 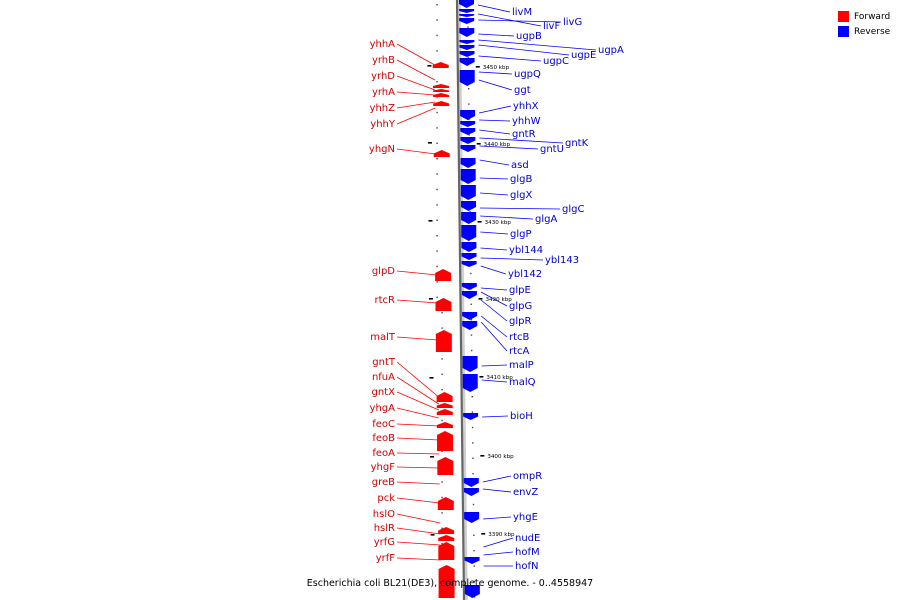 I want to click on forward-gene: yrfG, so click(x=414, y=548).